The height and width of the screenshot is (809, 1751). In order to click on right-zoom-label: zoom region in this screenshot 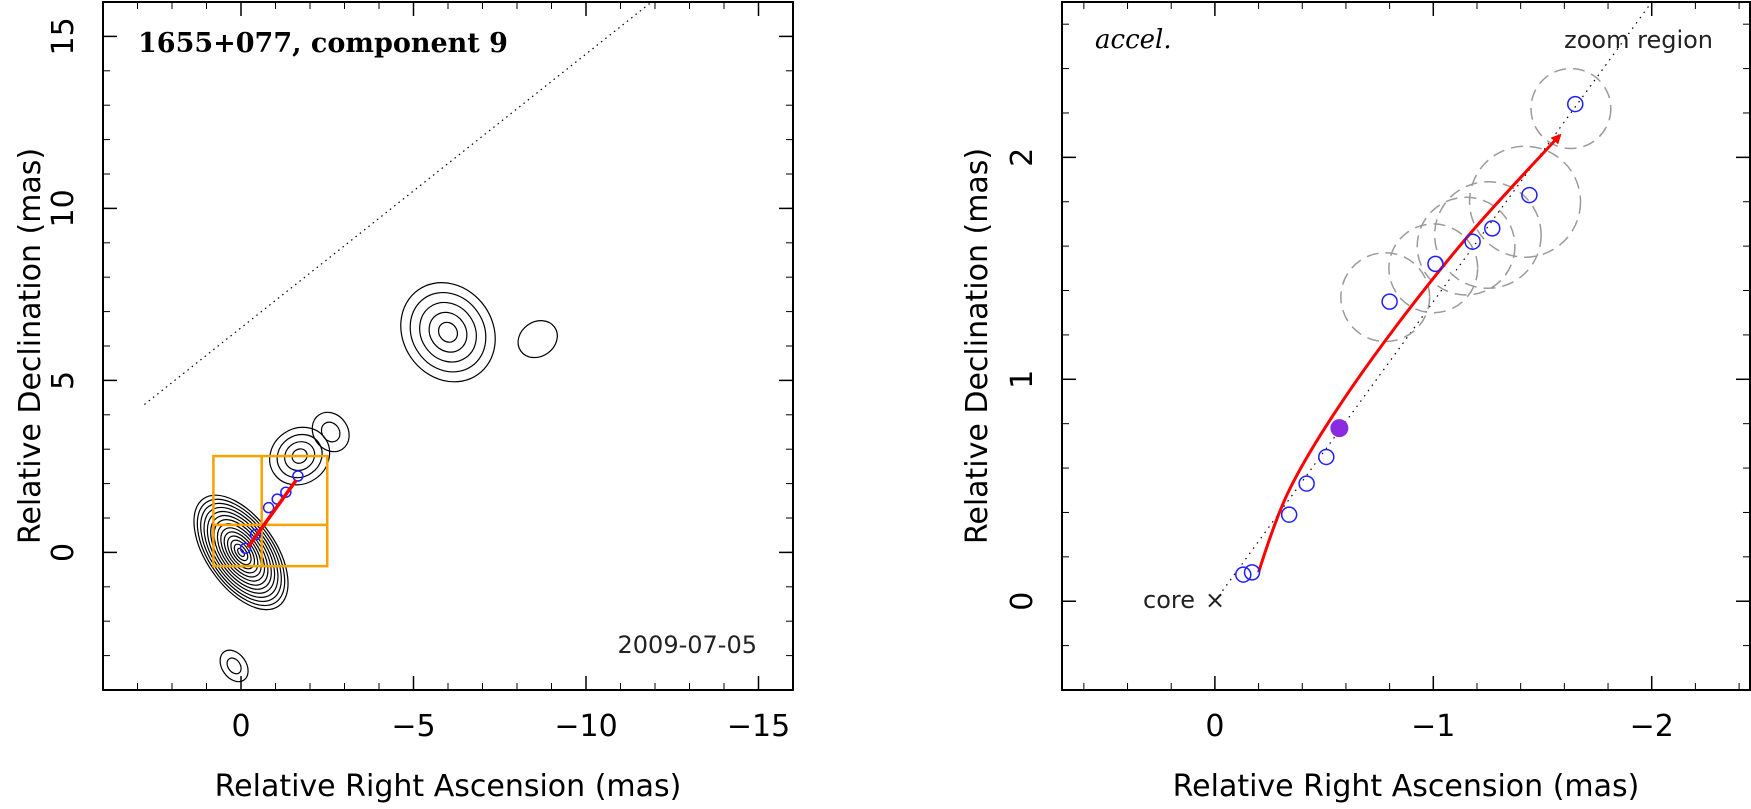, I will do `click(1638, 40)`.